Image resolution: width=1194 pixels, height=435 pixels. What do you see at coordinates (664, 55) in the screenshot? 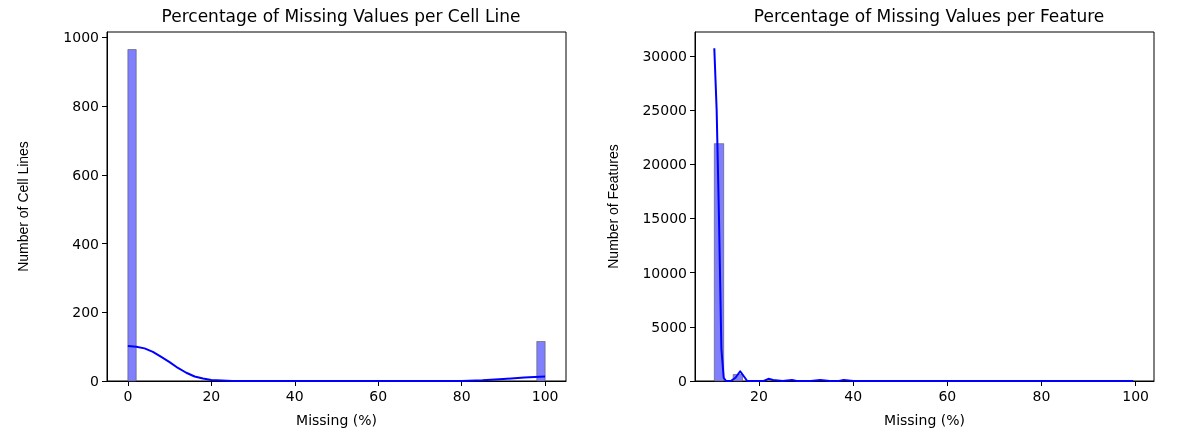
I see `y-tick-label: 30000` at bounding box center [664, 55].